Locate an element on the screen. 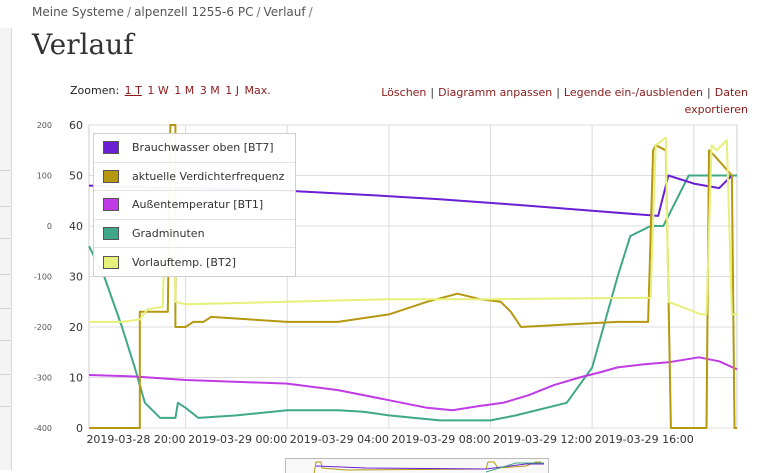 The height and width of the screenshot is (473, 768). y-tick-label: 40 is located at coordinates (76, 226).